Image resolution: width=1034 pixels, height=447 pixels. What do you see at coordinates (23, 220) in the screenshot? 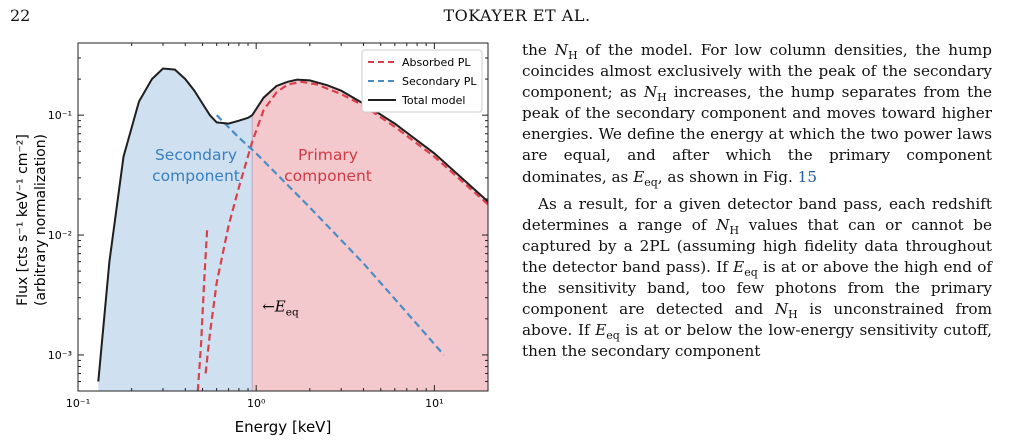
I see `y-axis-label: Flux [cts s⁻¹ keV⁻¹ cm⁻²]` at bounding box center [23, 220].